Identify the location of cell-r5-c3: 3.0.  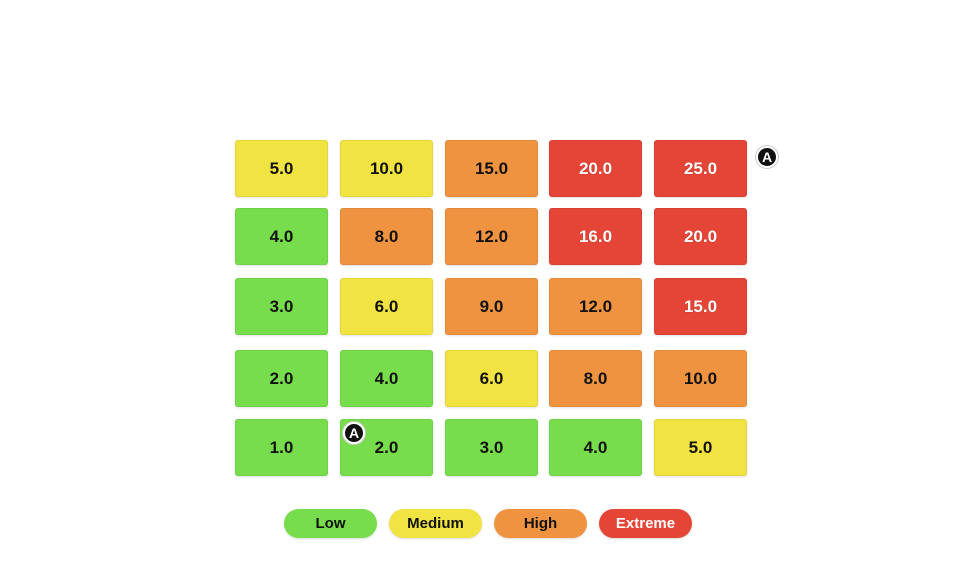
(491, 447).